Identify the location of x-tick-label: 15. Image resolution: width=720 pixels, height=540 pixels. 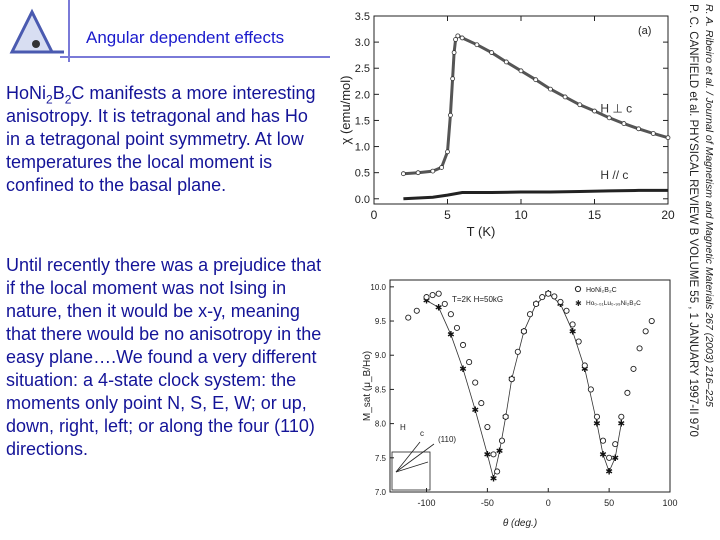
(595, 215).